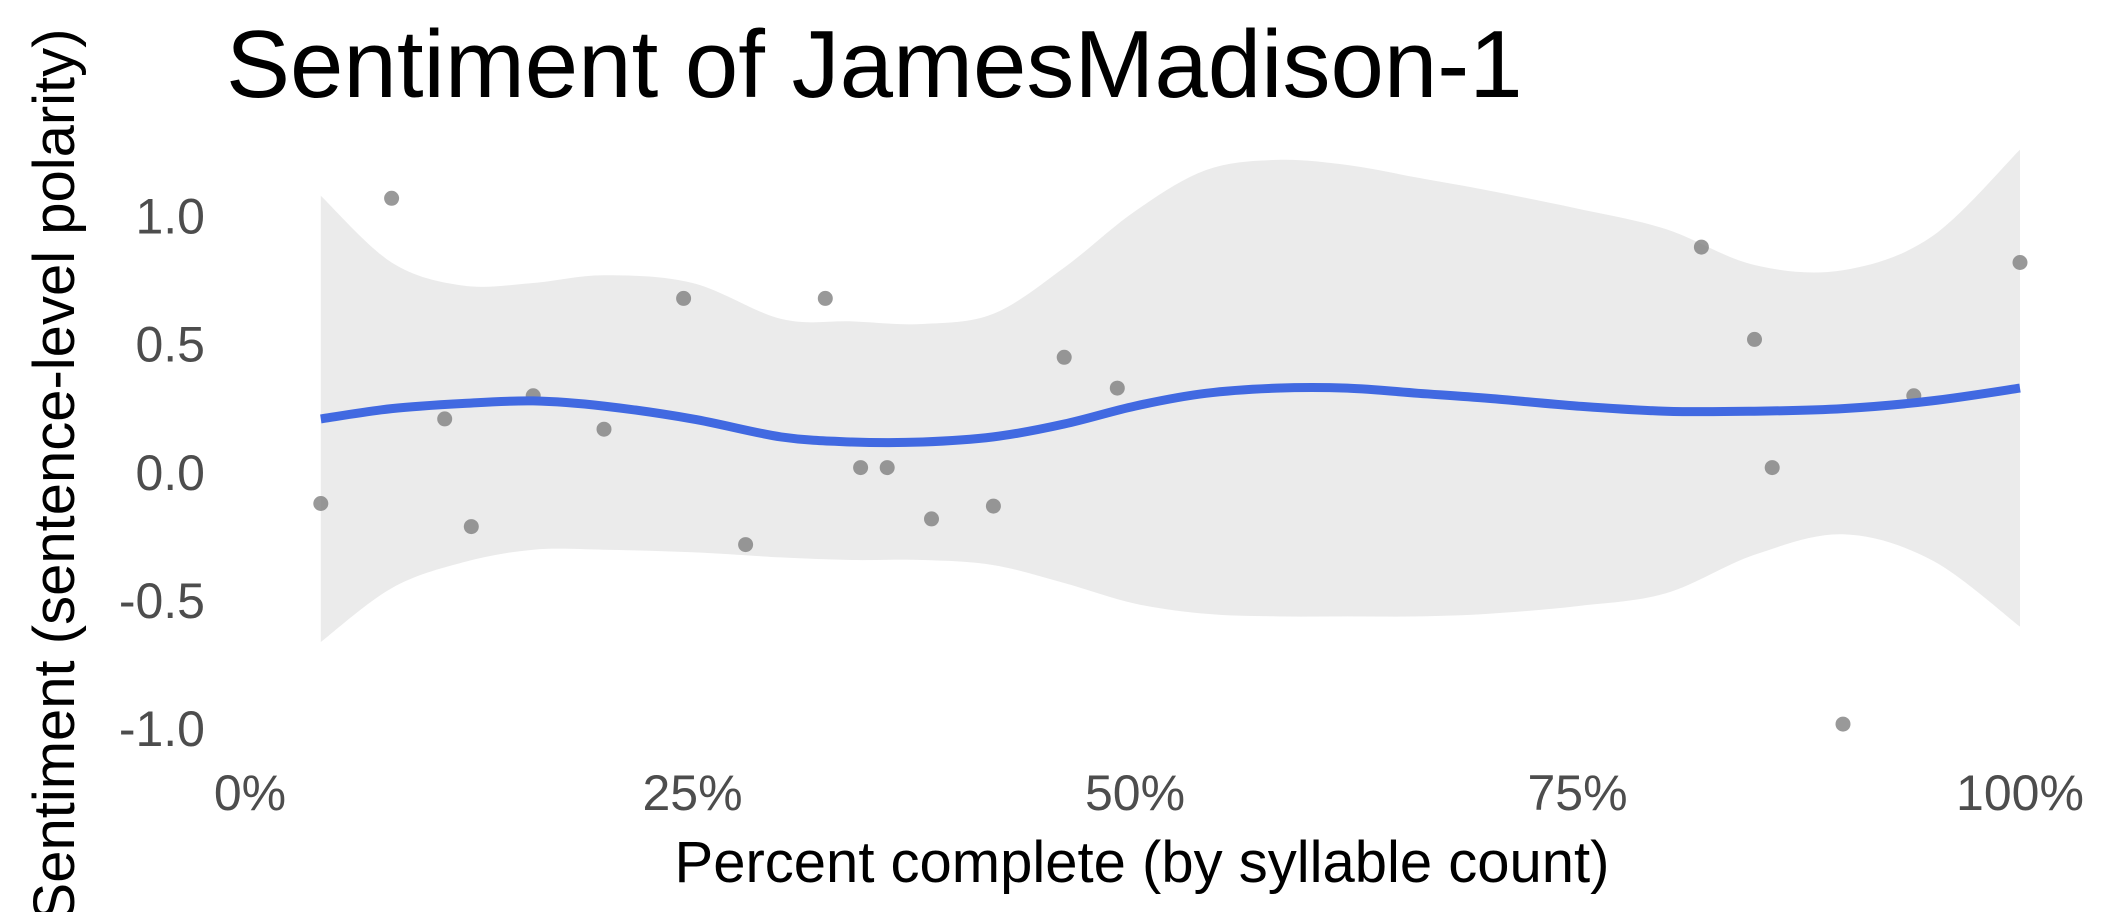 The image size is (2115, 912). I want to click on x-tick-label: 25%, so click(692, 793).